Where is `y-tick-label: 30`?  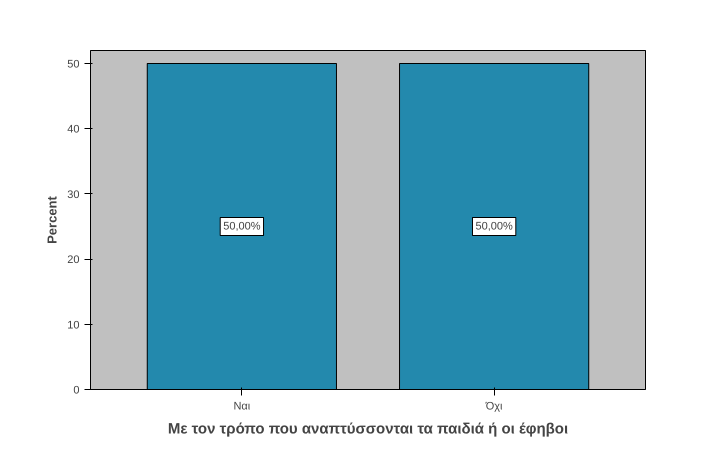 y-tick-label: 30 is located at coordinates (73, 194).